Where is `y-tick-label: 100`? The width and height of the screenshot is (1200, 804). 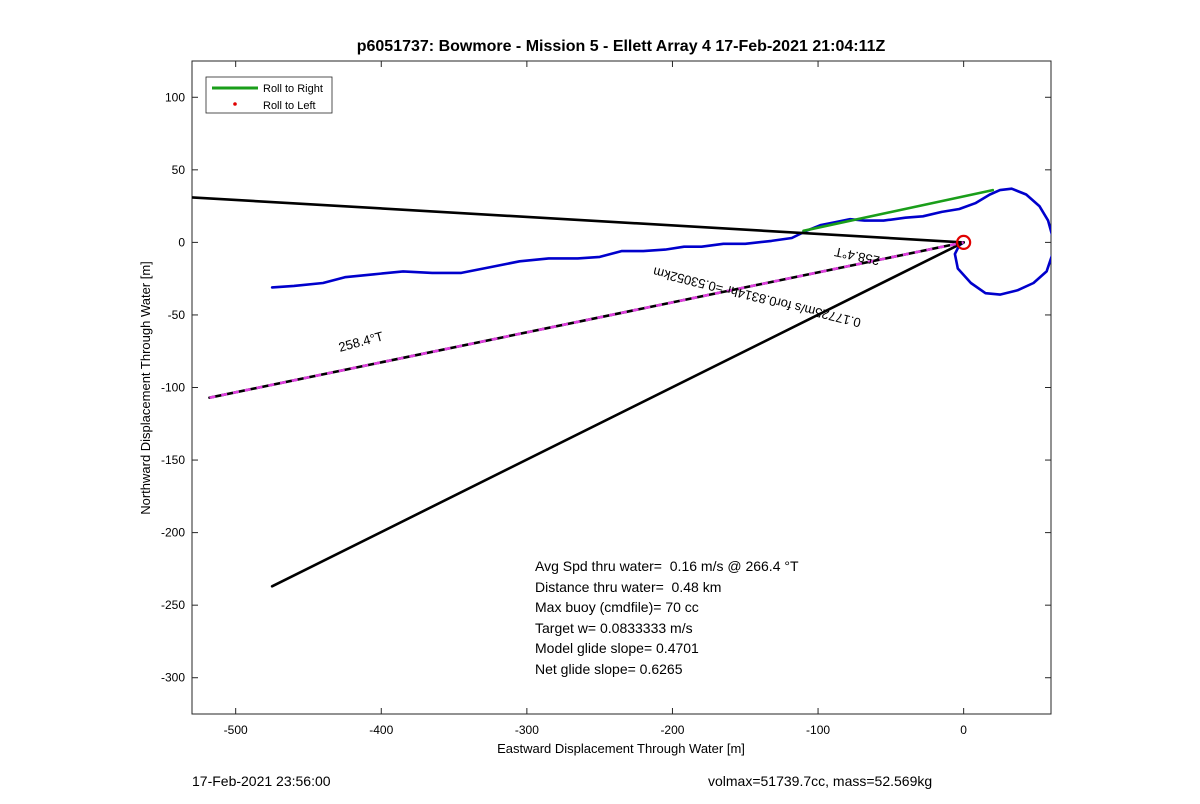
y-tick-label: 100 is located at coordinates (175, 97).